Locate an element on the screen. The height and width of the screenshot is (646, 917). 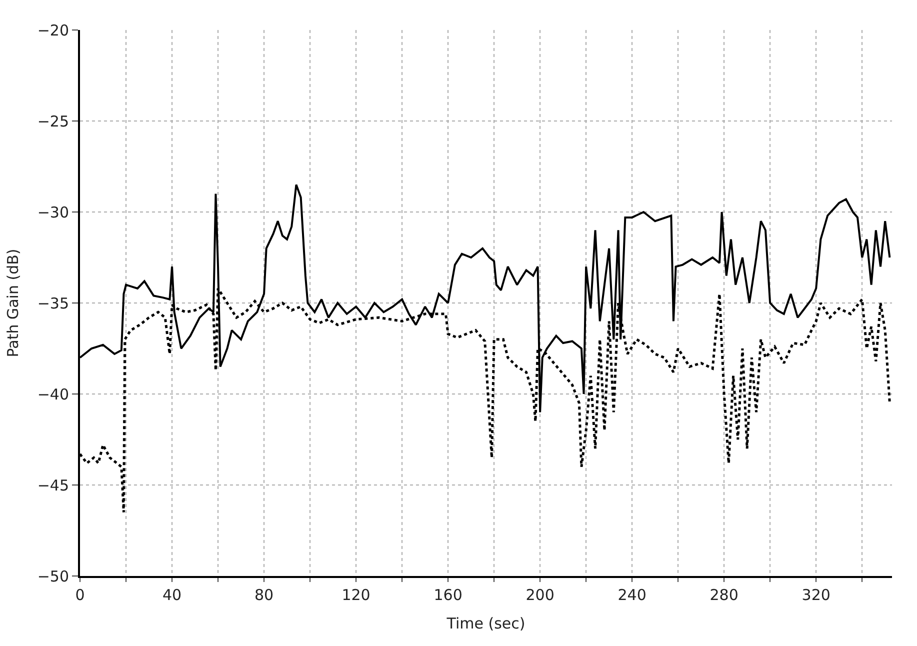
x-tick-label: 320 is located at coordinates (816, 595).